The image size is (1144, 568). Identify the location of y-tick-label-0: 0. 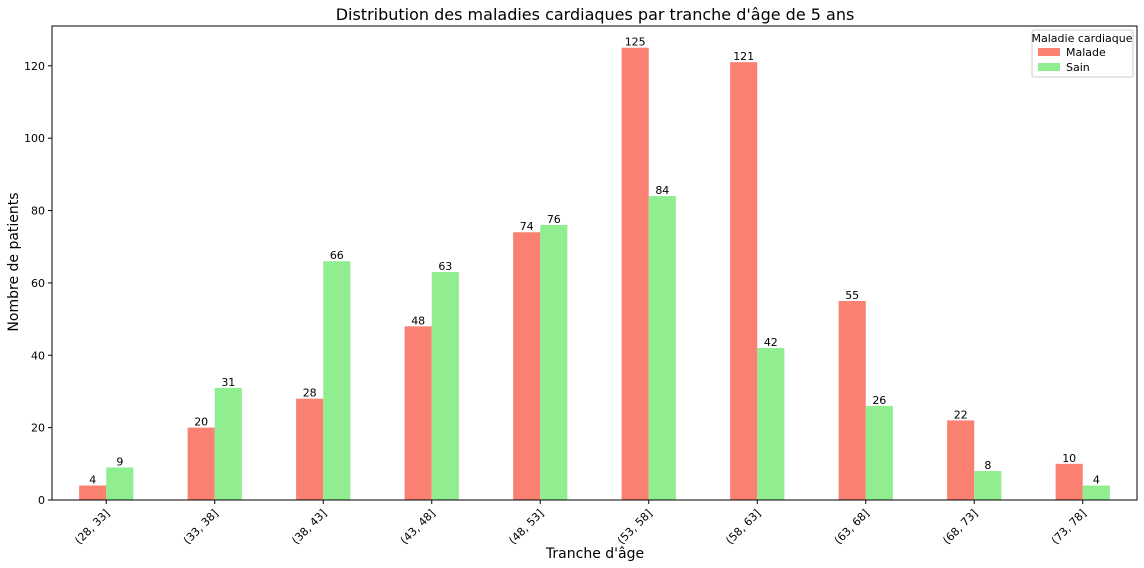
(41, 500).